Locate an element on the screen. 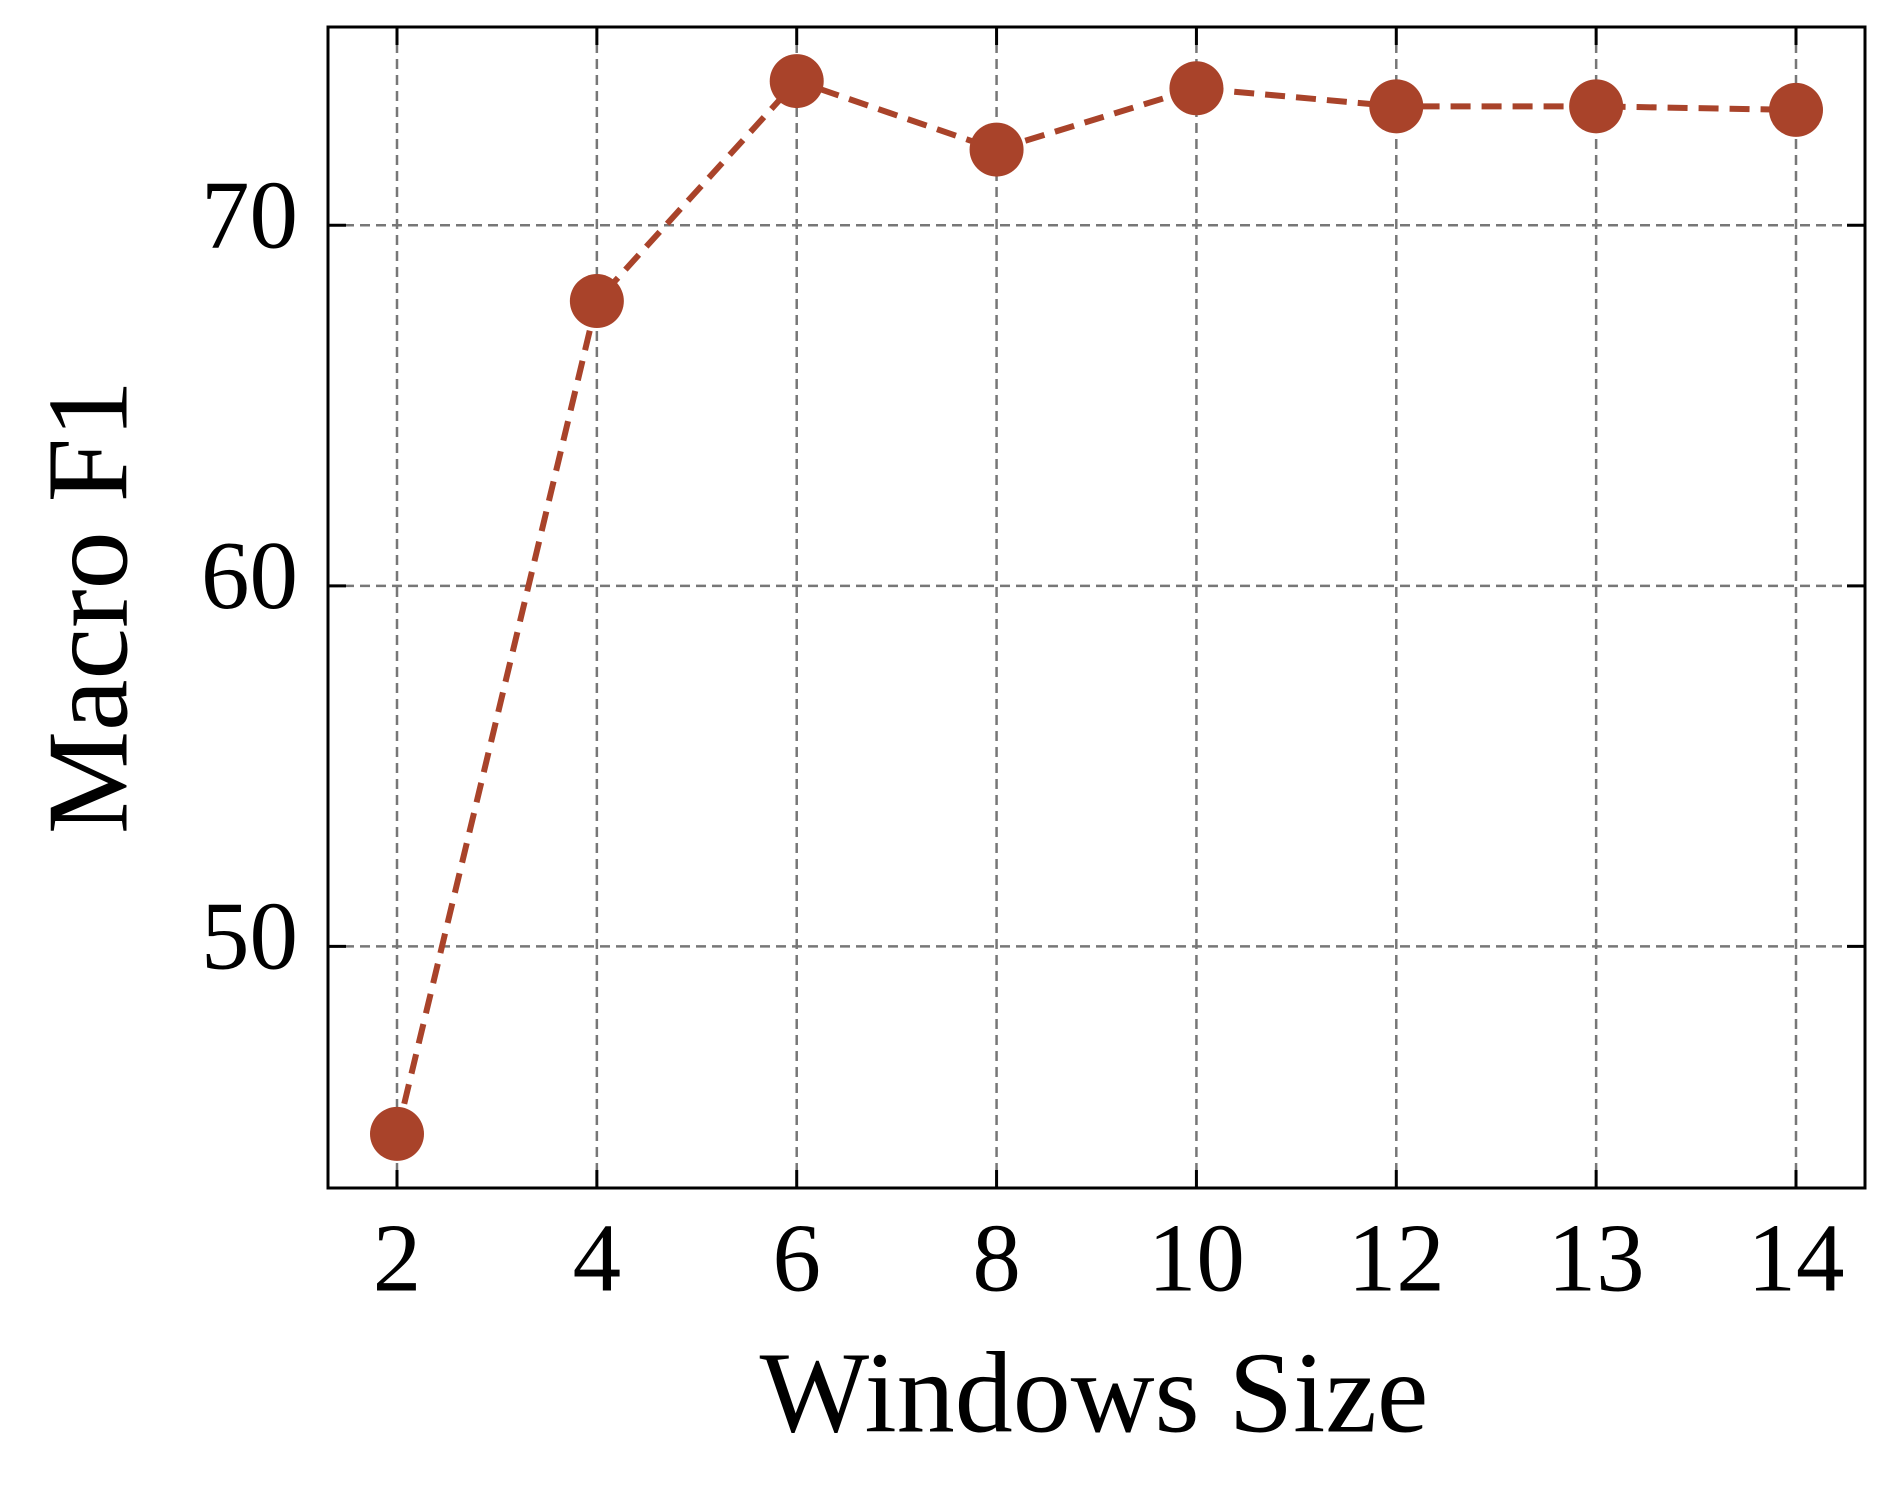  x-tick-label: 4 is located at coordinates (597, 1257).